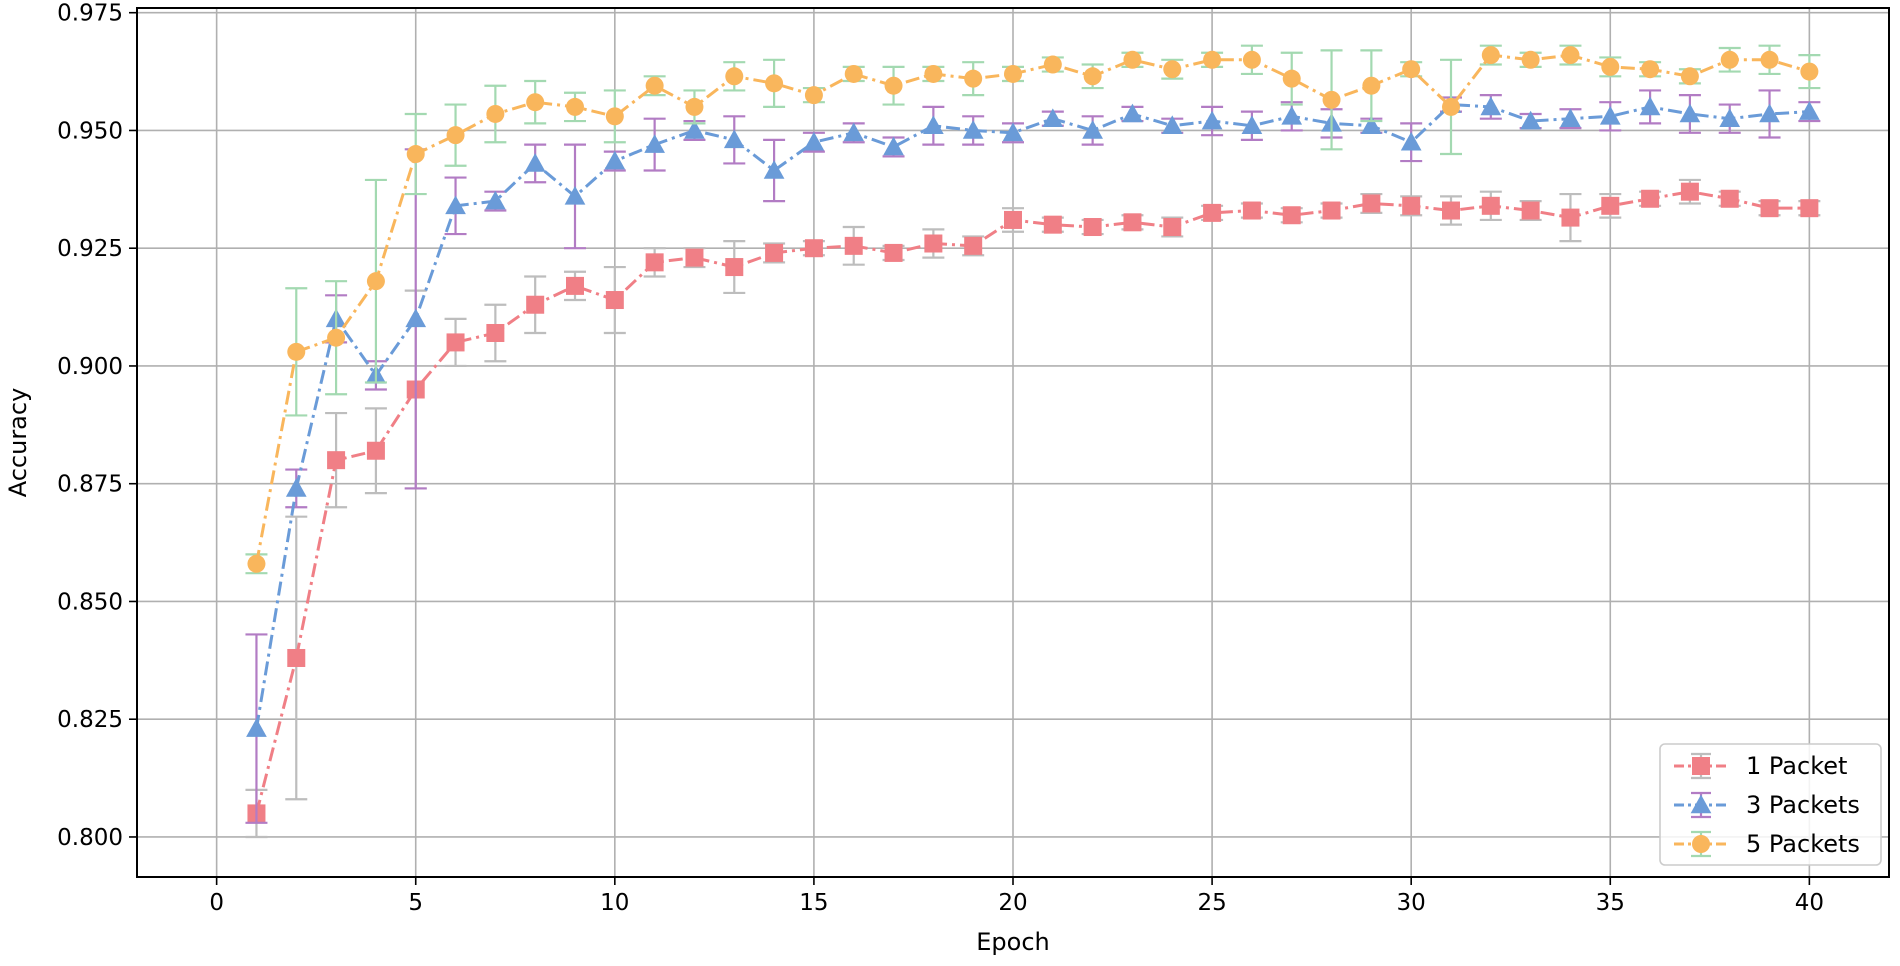 This screenshot has height=966, width=1900. Describe the element at coordinates (1012, 903) in the screenshot. I see `x-tick-label: 20` at that location.